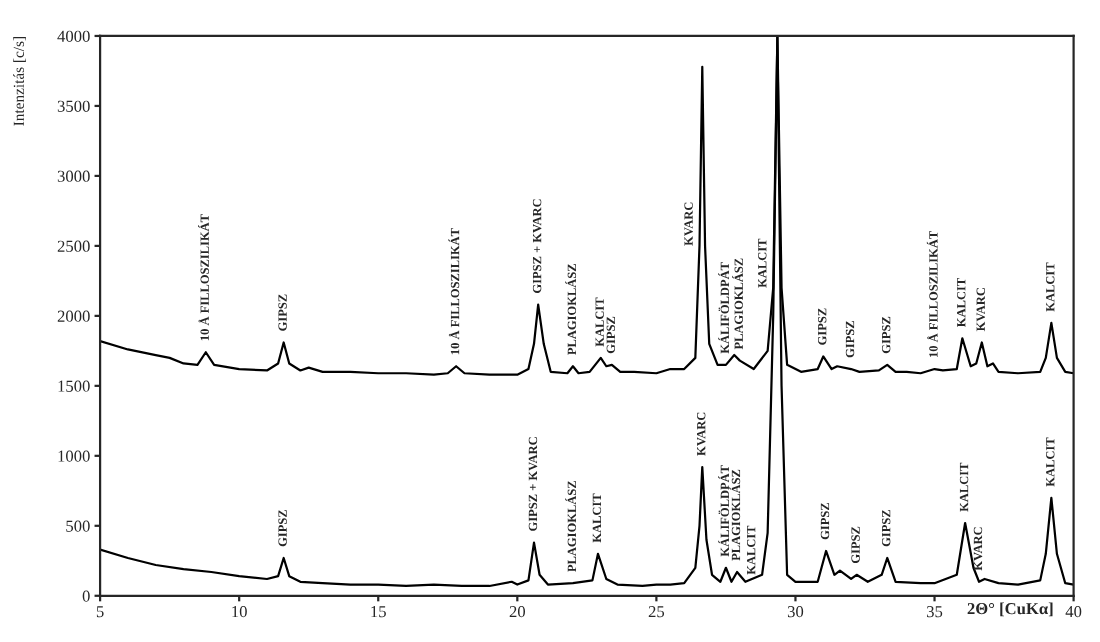 Image resolution: width=1100 pixels, height=642 pixels. I want to click on x-axis-title: 2Θ° [CuKα], so click(1010, 609).